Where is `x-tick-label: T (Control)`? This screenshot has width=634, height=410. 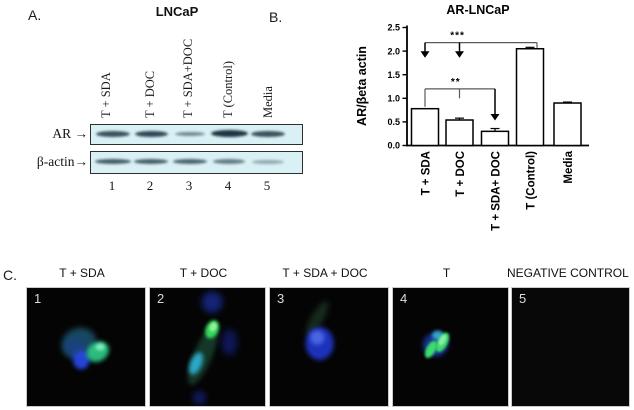 x-tick-label: T (Control) is located at coordinates (532, 180).